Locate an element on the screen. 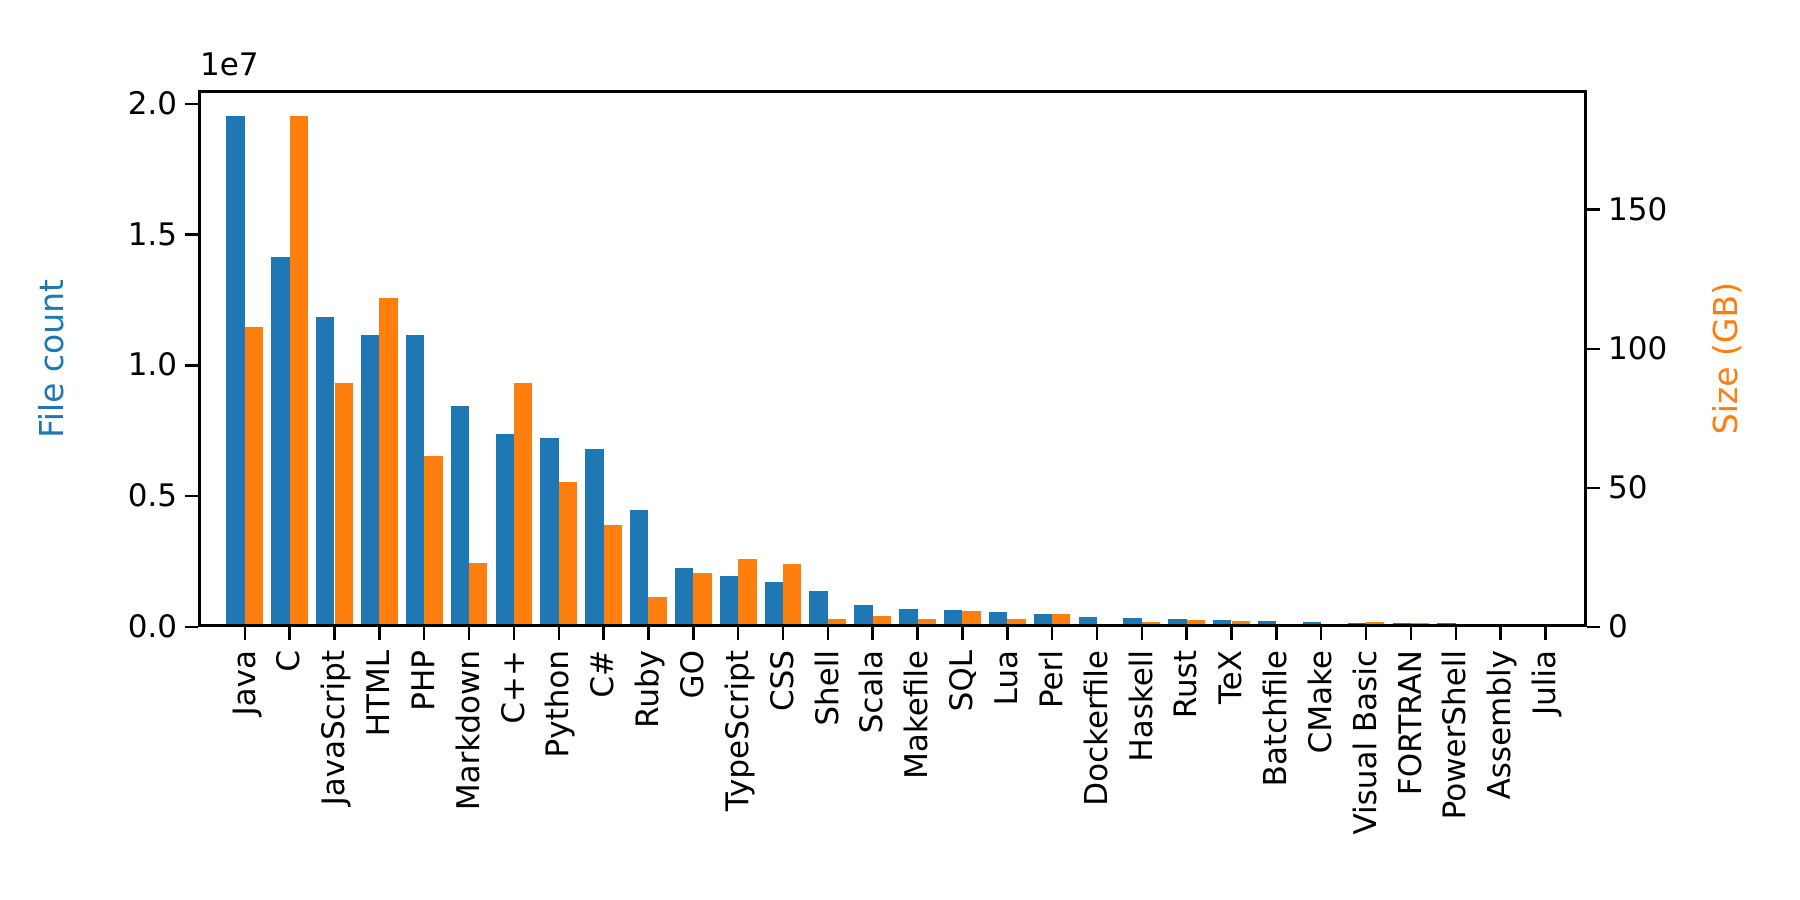  right-y-axis-label: Size (GB) is located at coordinates (1725, 358).